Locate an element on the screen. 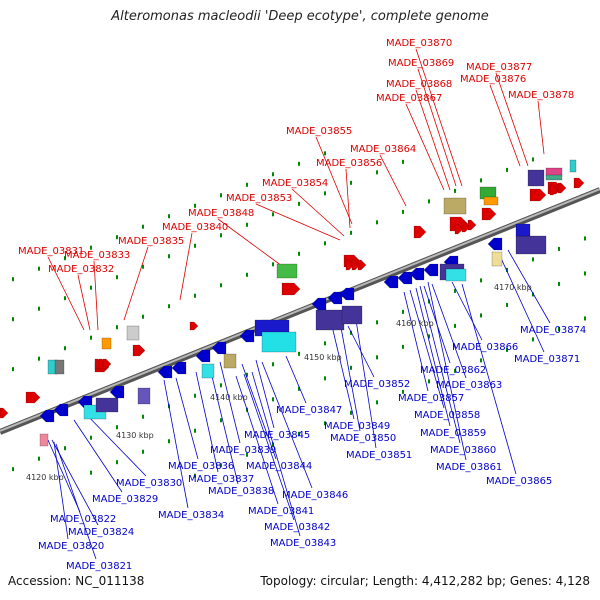  scale-label: 4150 kbp is located at coordinates (323, 357).